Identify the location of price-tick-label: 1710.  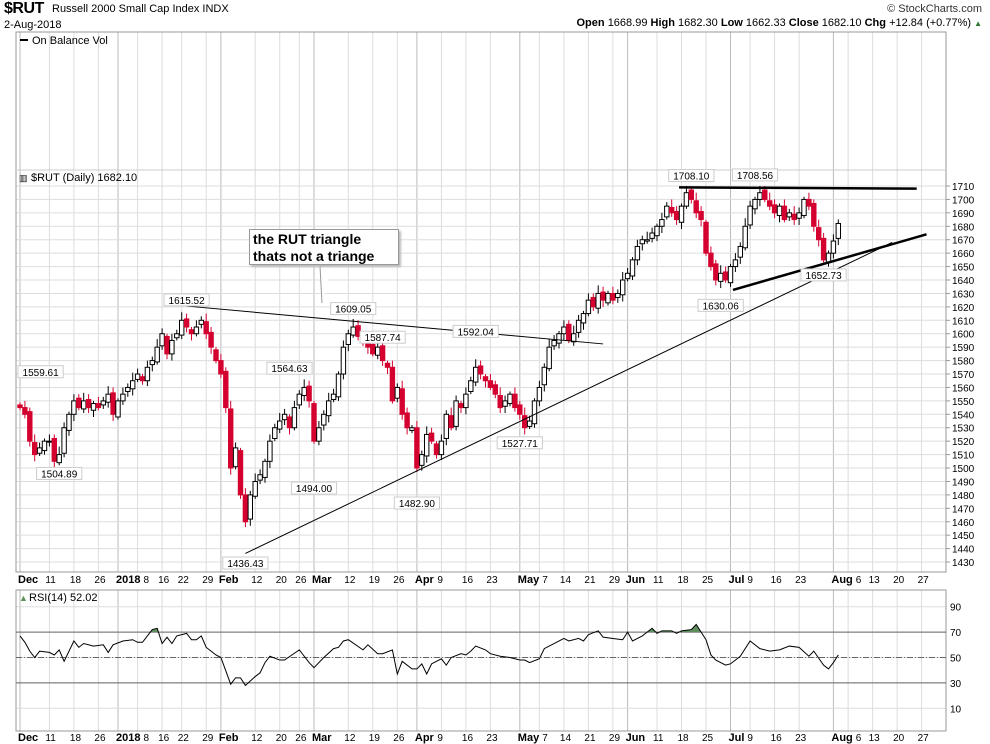
(963, 187).